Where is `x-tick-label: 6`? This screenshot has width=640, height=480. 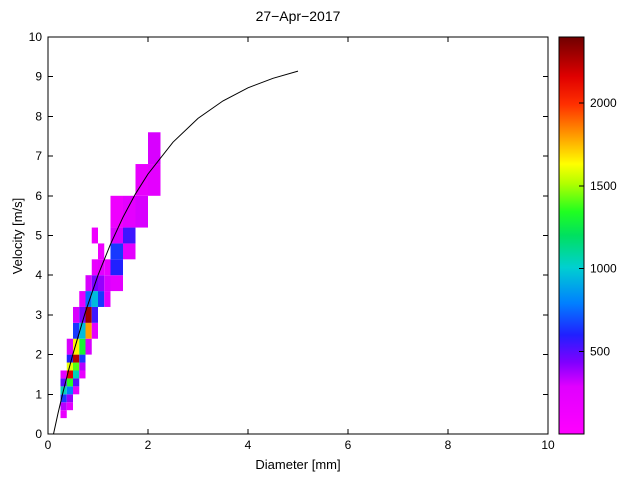
x-tick-label: 6 is located at coordinates (348, 445).